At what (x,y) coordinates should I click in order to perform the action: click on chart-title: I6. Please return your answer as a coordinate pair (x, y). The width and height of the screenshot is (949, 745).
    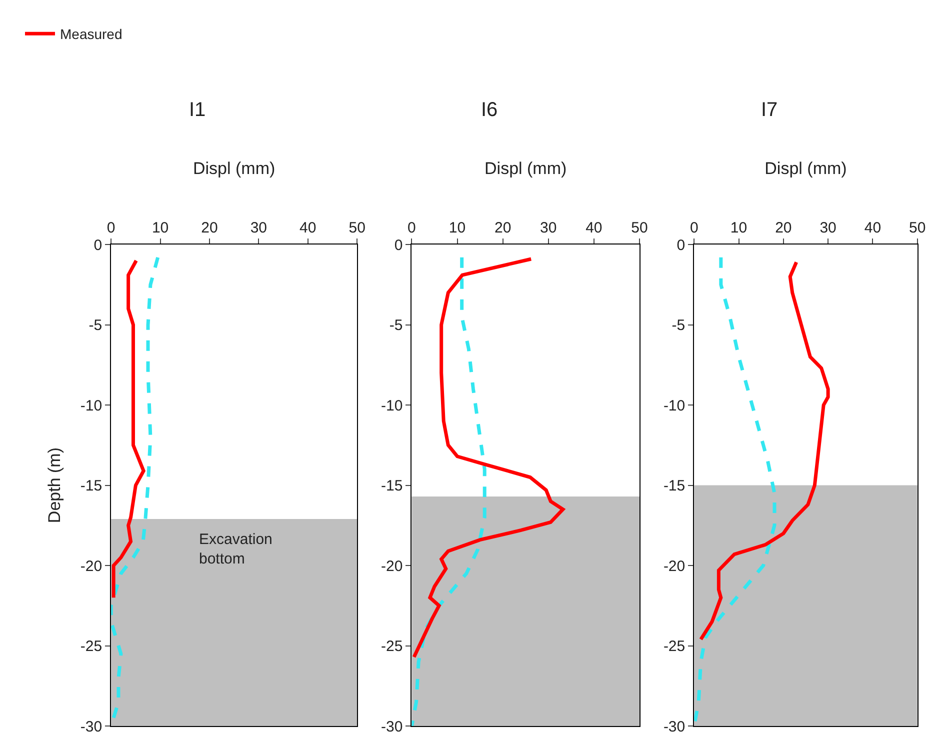
    Looking at the image, I should click on (489, 110).